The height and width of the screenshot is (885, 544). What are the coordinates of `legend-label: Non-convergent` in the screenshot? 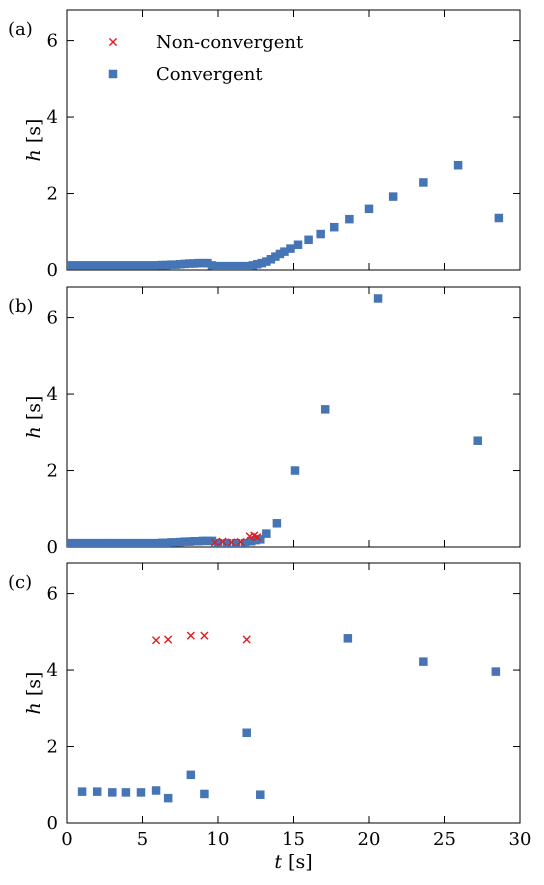 It's located at (230, 42).